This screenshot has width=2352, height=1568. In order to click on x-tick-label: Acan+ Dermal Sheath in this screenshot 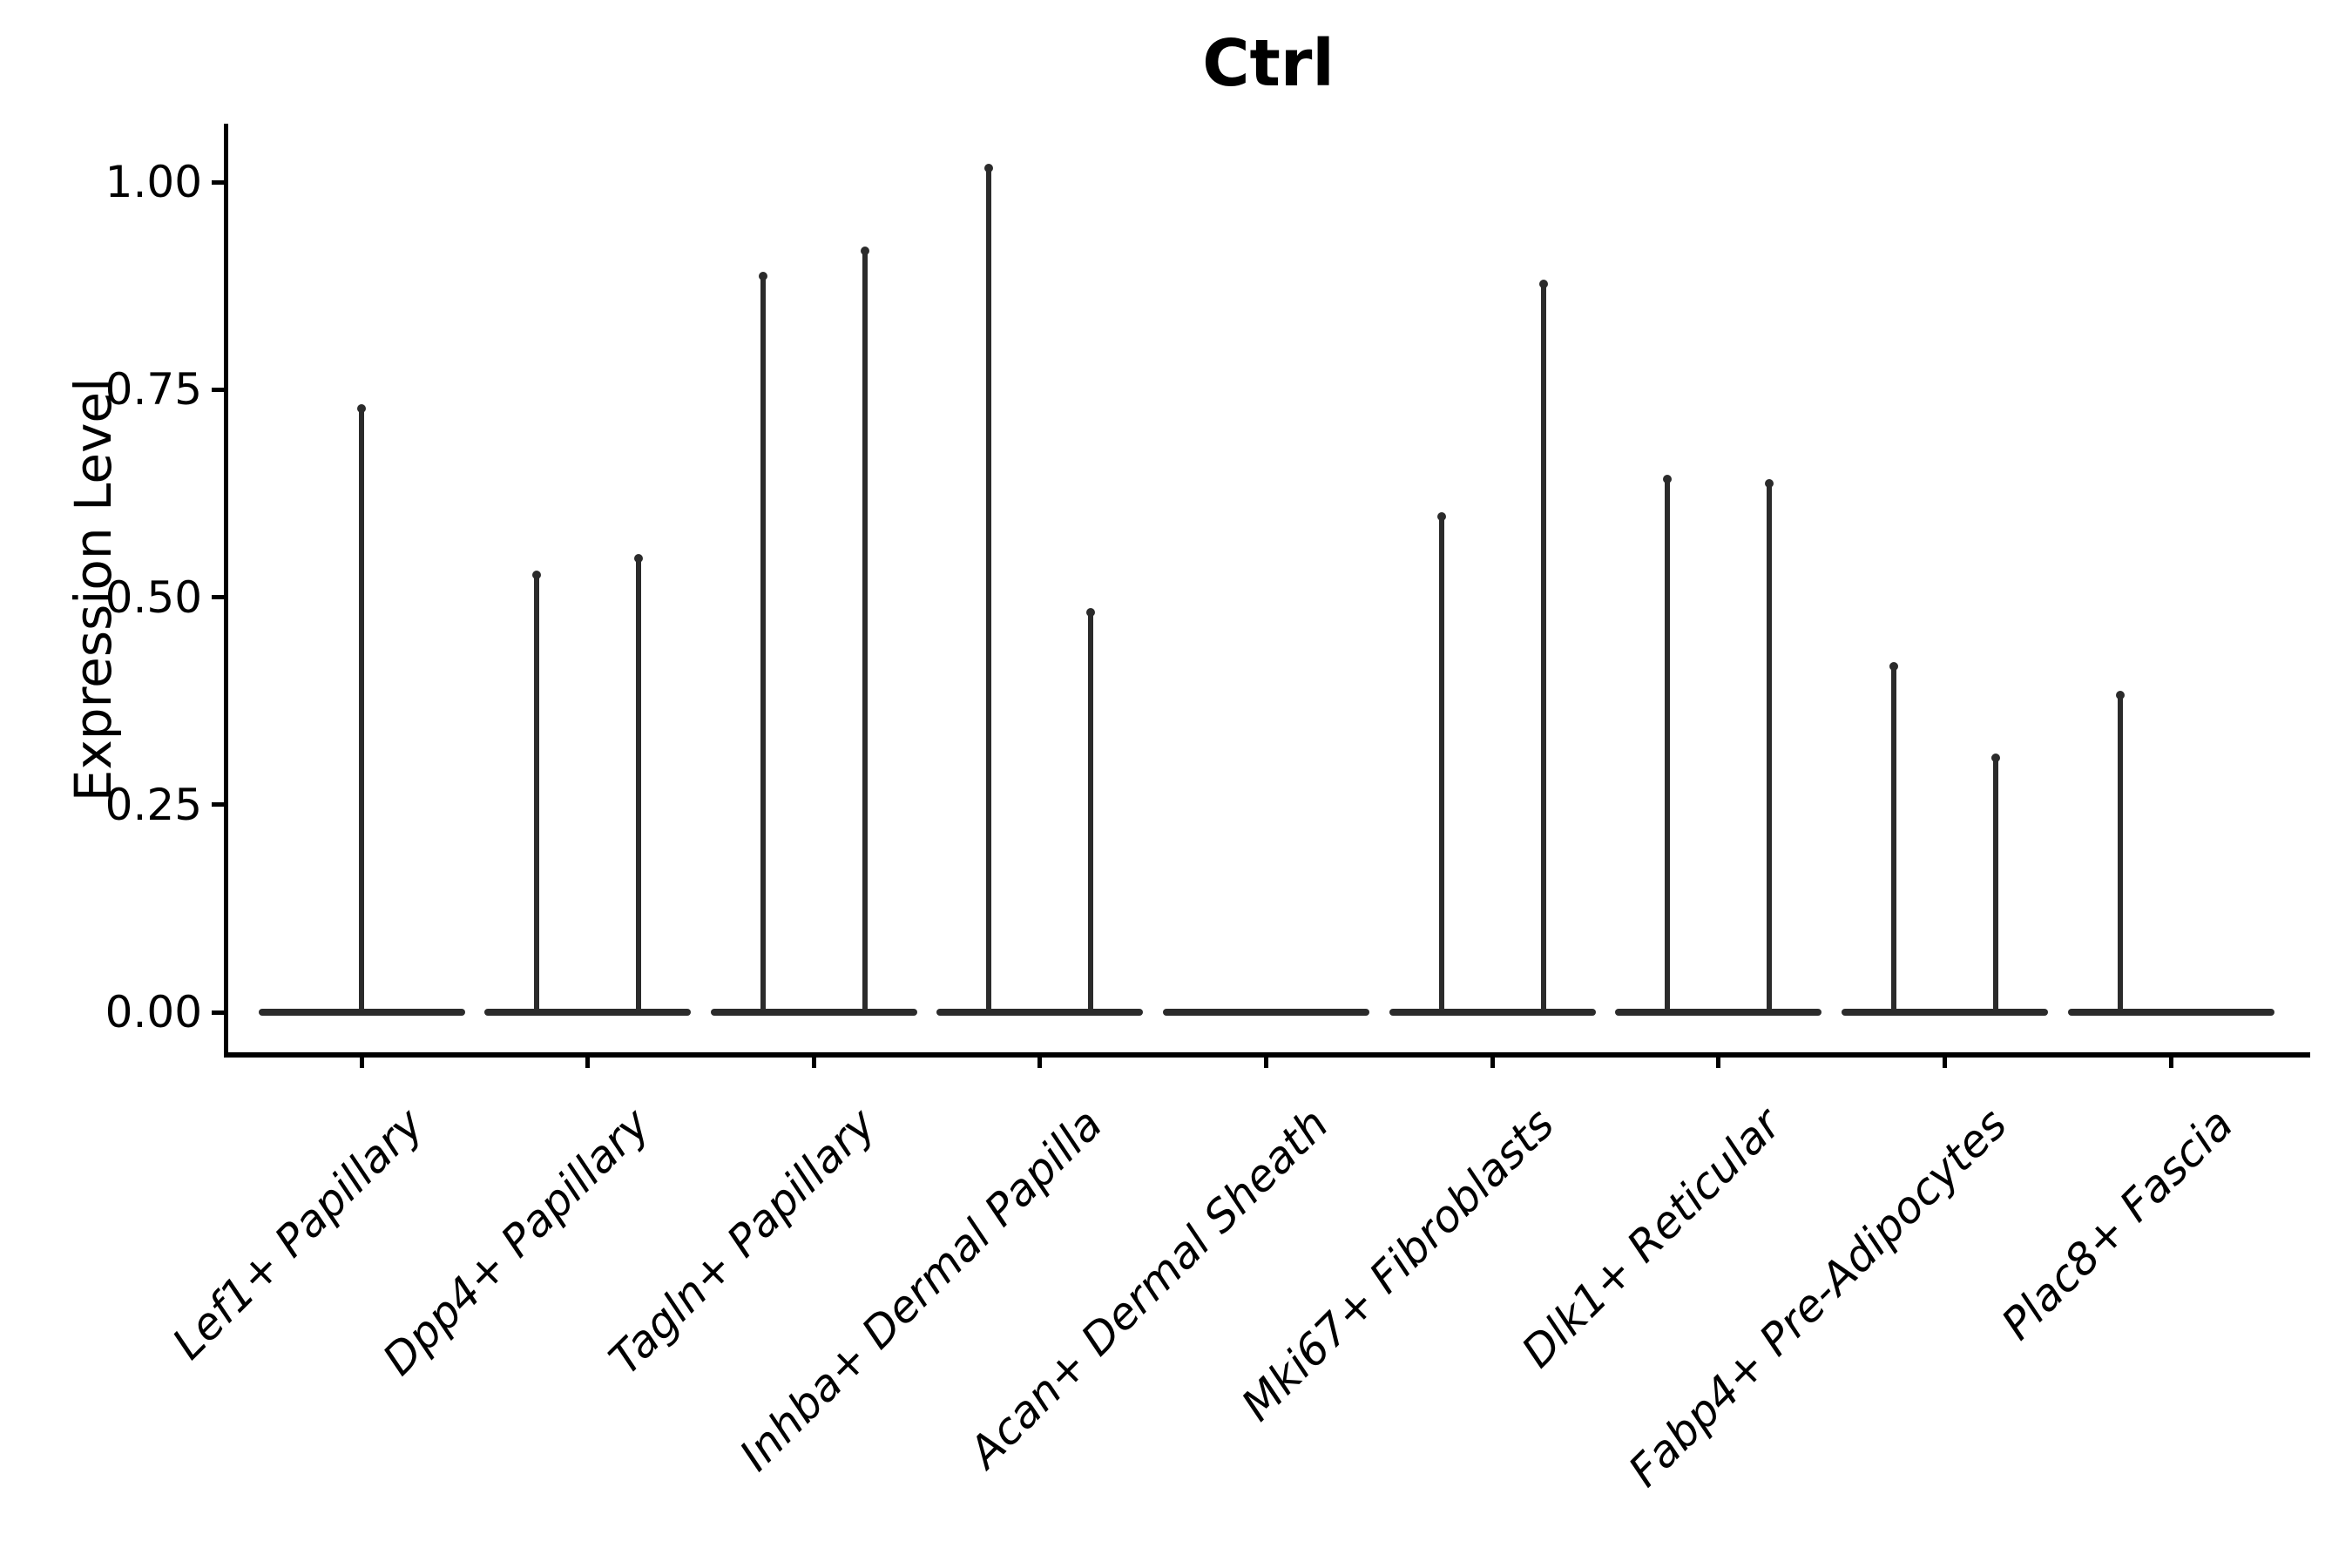, I will do `click(1148, 1288)`.